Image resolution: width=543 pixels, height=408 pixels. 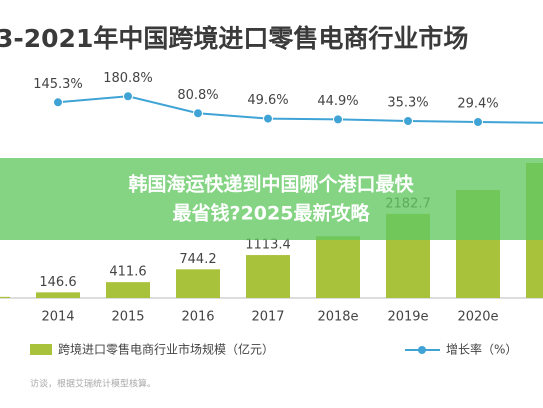 What do you see at coordinates (271, 184) in the screenshot?
I see `banner-line: 韩国海运快递到中国哪个港口最快` at bounding box center [271, 184].